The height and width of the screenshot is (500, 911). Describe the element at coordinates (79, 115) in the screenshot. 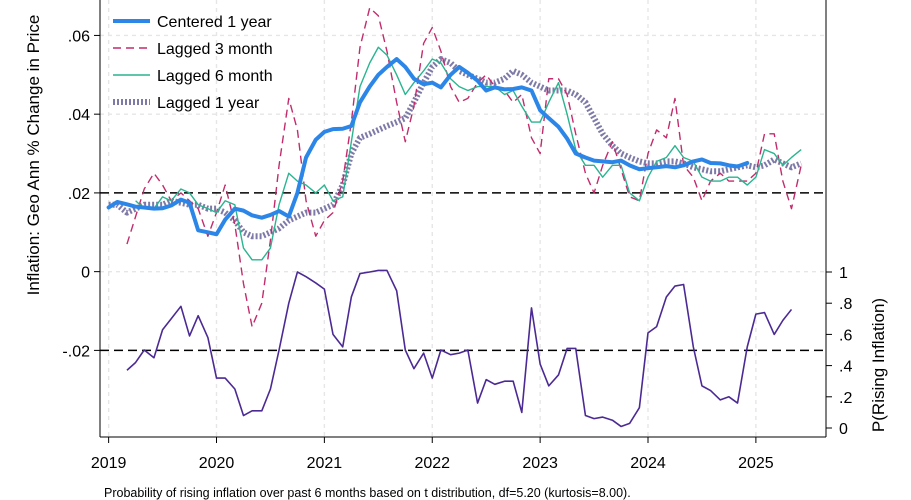

I see `y-tick-label: .04` at that location.